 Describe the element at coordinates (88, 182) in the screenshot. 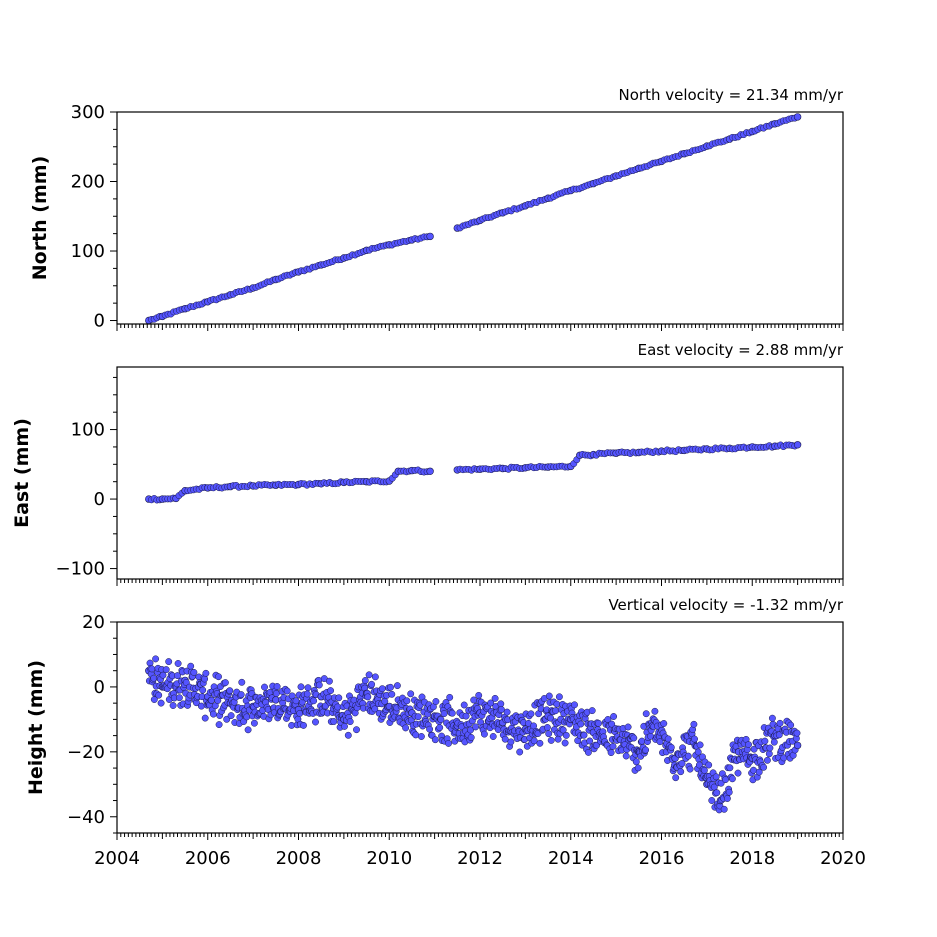

I see `y-tick-label: 200` at that location.